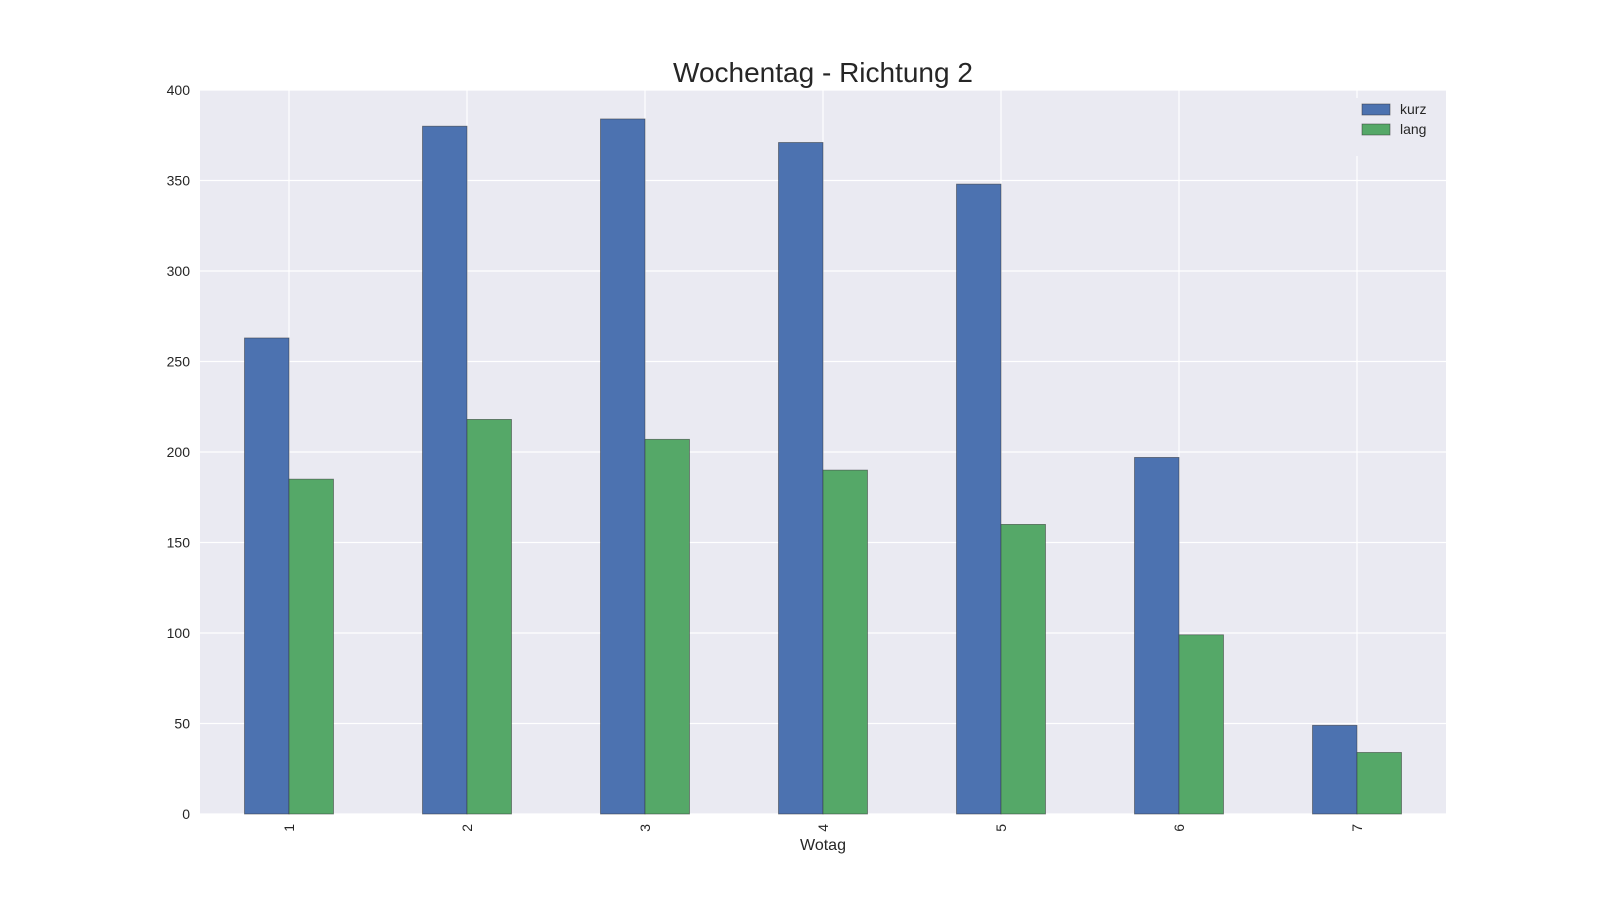 This screenshot has width=1600, height=900. What do you see at coordinates (1357, 828) in the screenshot?
I see `x-tick-label: 7` at bounding box center [1357, 828].